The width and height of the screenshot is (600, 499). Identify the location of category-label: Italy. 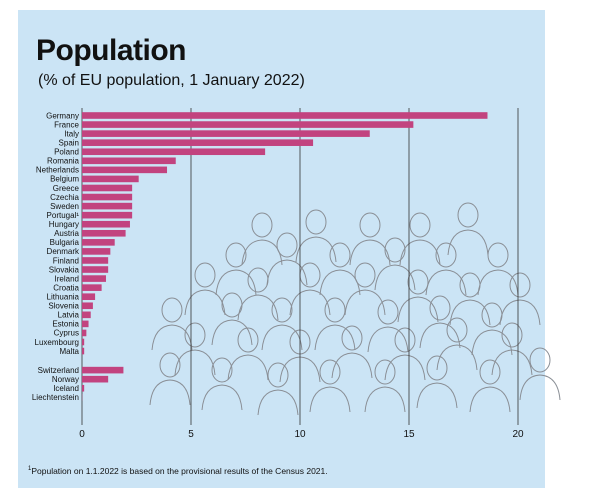
(71, 133).